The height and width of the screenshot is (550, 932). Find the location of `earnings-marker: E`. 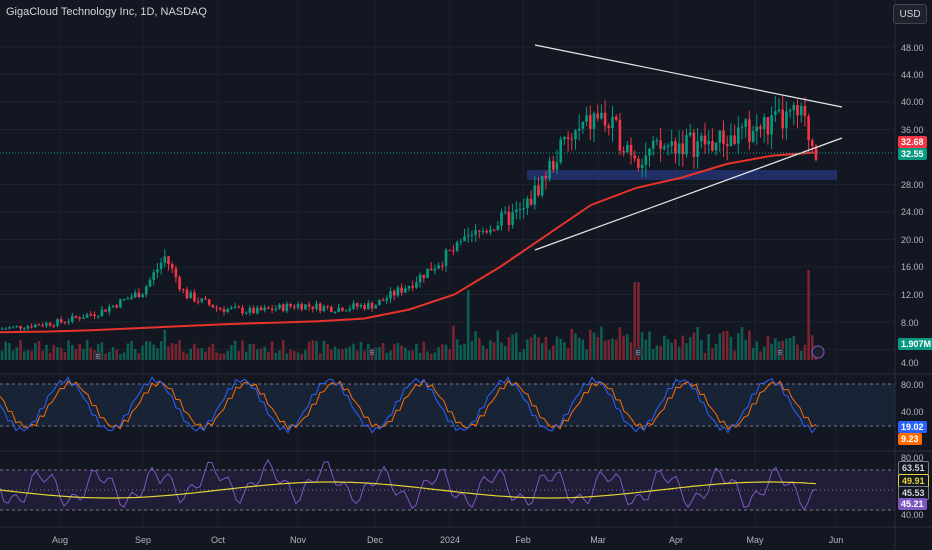

earnings-marker: E is located at coordinates (780, 352).